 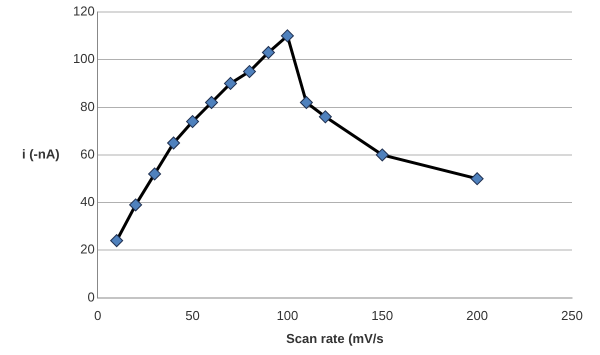 What do you see at coordinates (87, 249) in the screenshot?
I see `y-tick-label: 20` at bounding box center [87, 249].